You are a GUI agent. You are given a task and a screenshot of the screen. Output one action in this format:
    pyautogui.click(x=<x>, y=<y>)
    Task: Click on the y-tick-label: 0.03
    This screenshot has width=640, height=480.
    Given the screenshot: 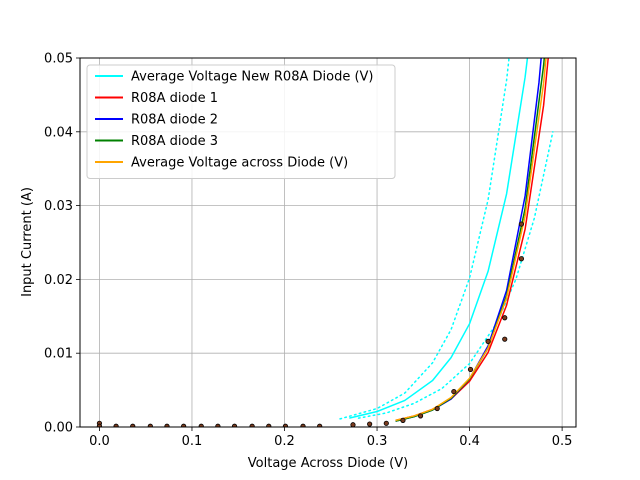 What is the action you would take?
    pyautogui.click(x=58, y=206)
    